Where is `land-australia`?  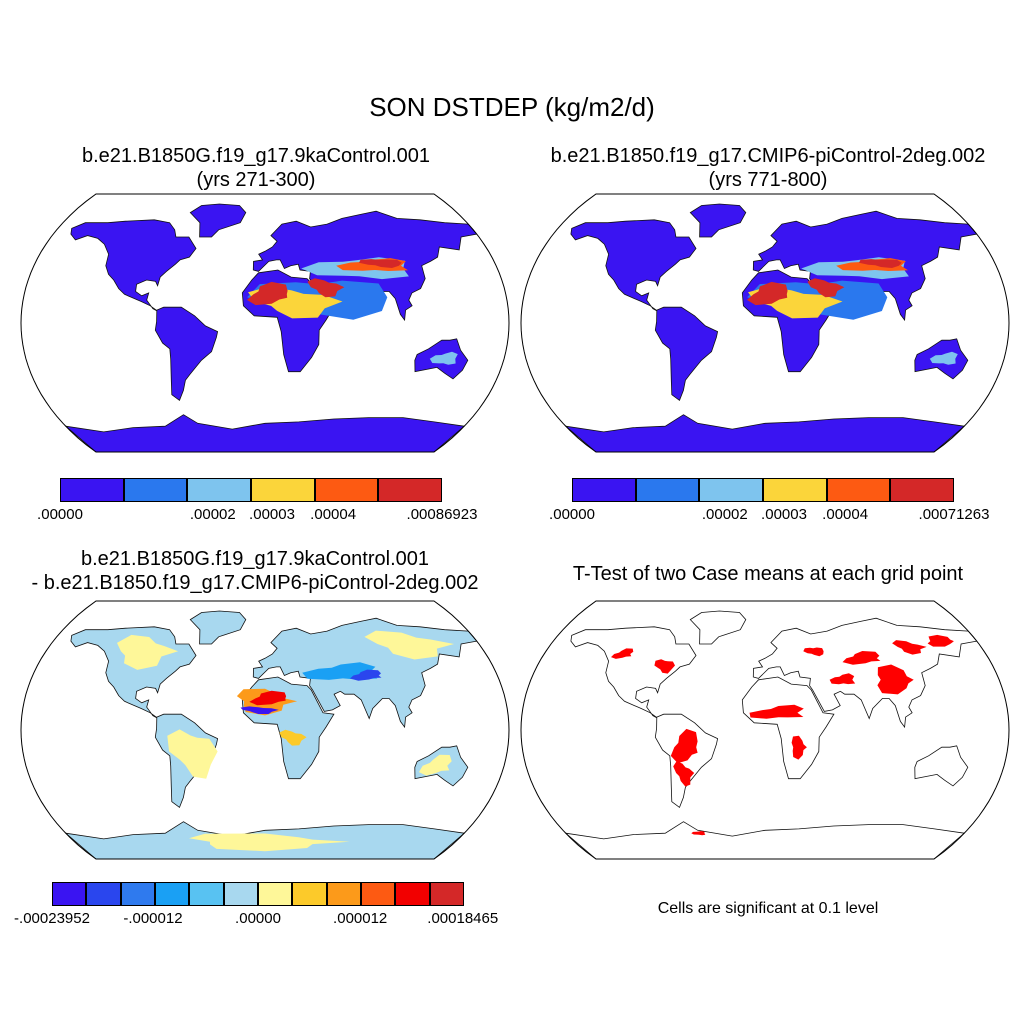
land-australia is located at coordinates (941, 766).